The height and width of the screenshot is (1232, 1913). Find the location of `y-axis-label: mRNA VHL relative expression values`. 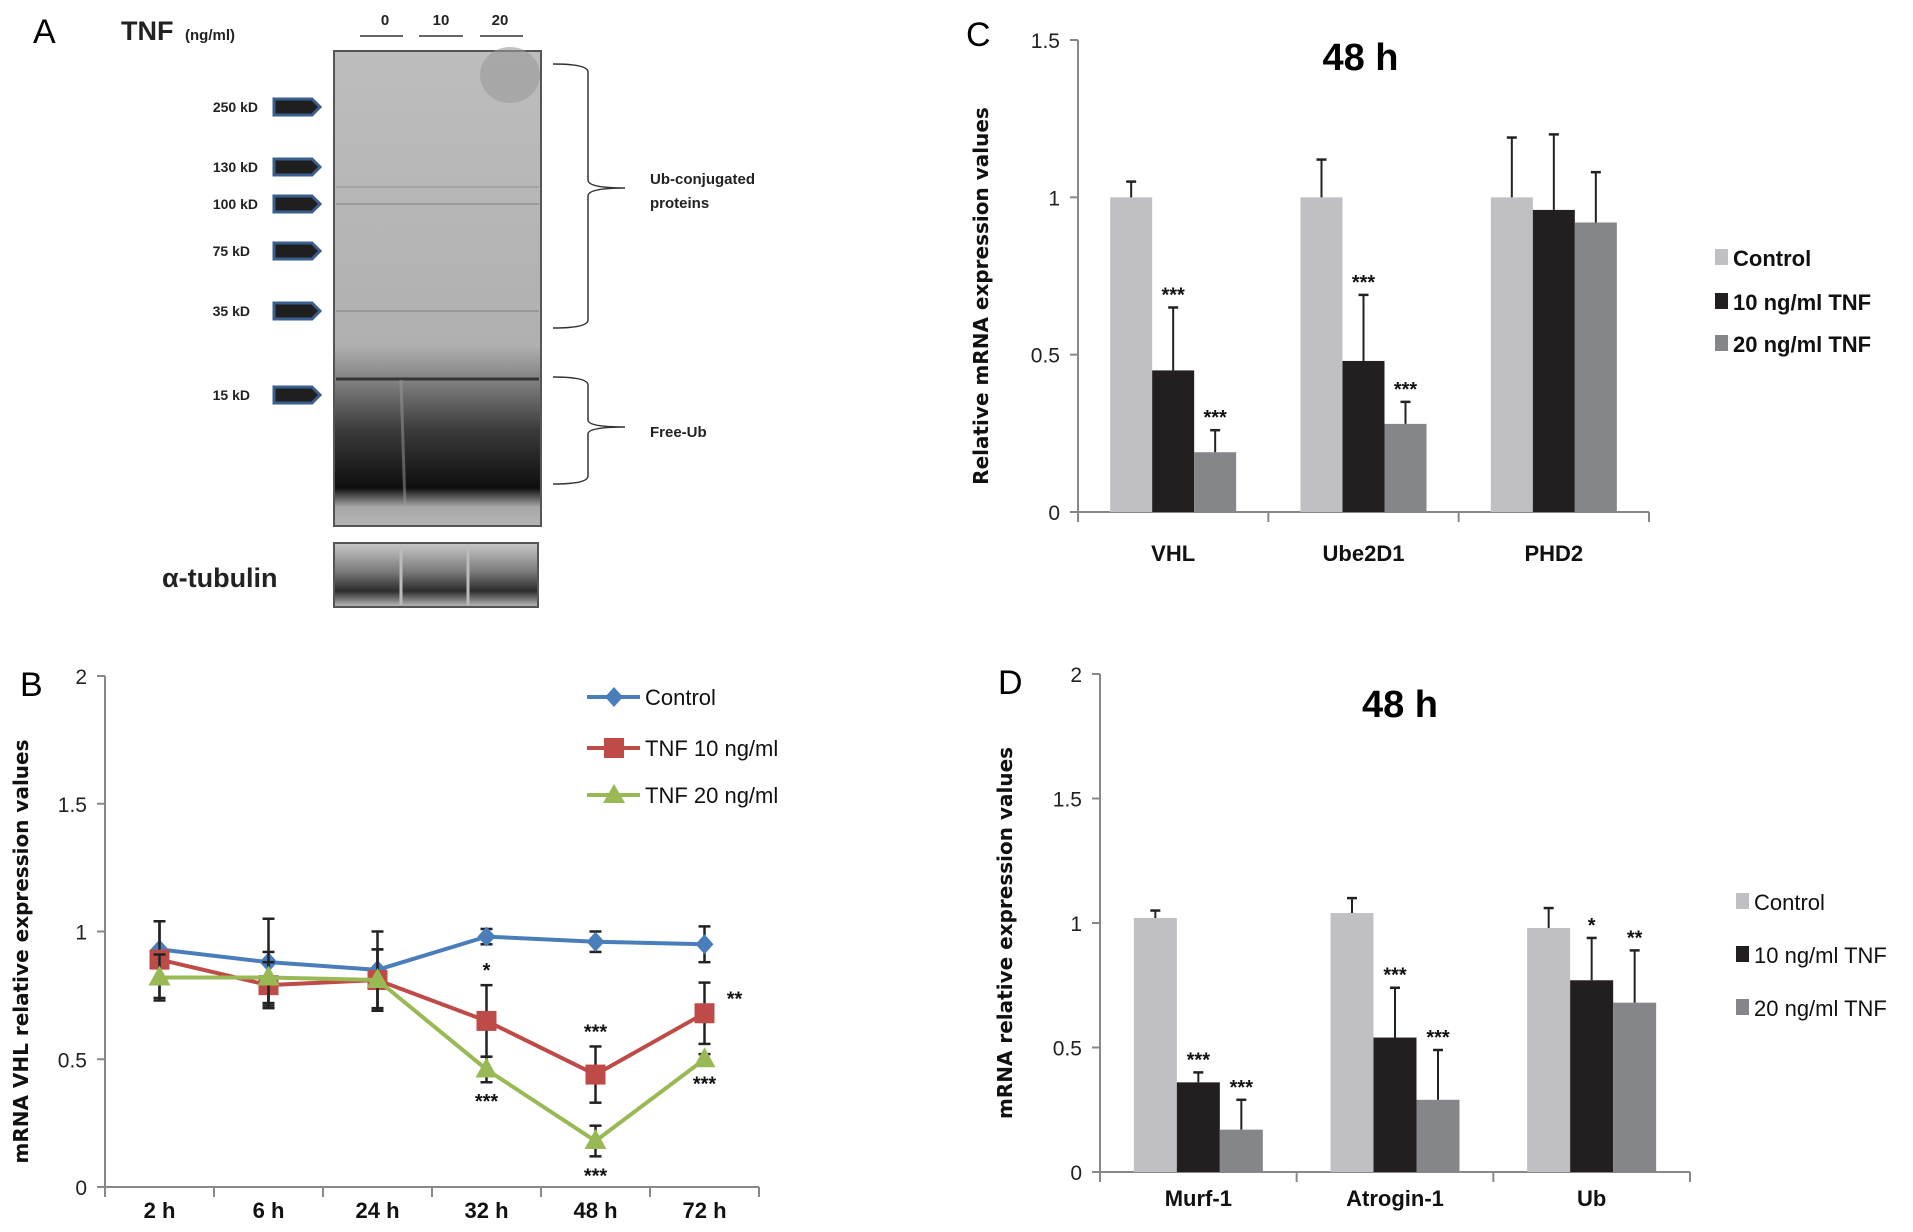

y-axis-label: mRNA VHL relative expression values is located at coordinates (21, 951).